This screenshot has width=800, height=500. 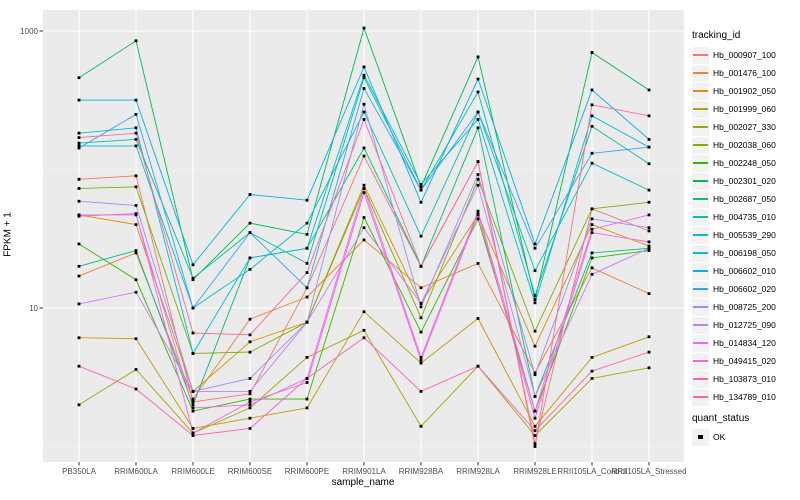 What do you see at coordinates (79, 471) in the screenshot?
I see `x-tick-label-PB350LA: PB350LA` at bounding box center [79, 471].